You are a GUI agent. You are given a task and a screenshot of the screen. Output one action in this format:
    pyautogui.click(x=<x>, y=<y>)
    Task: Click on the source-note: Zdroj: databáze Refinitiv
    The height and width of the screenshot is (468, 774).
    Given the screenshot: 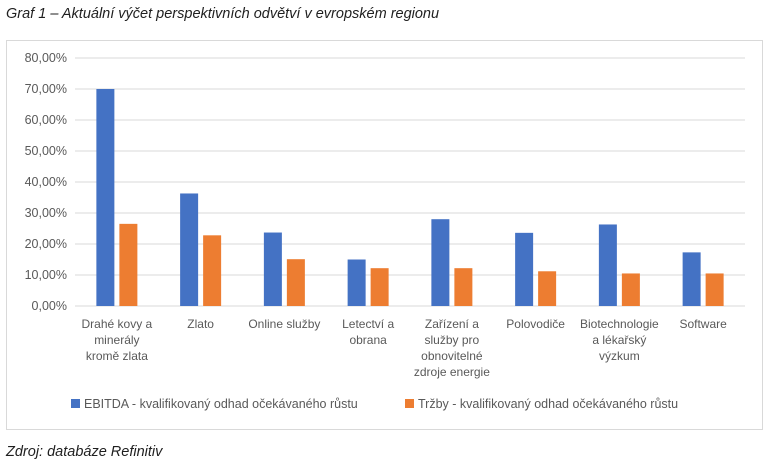 What is the action you would take?
    pyautogui.click(x=84, y=452)
    